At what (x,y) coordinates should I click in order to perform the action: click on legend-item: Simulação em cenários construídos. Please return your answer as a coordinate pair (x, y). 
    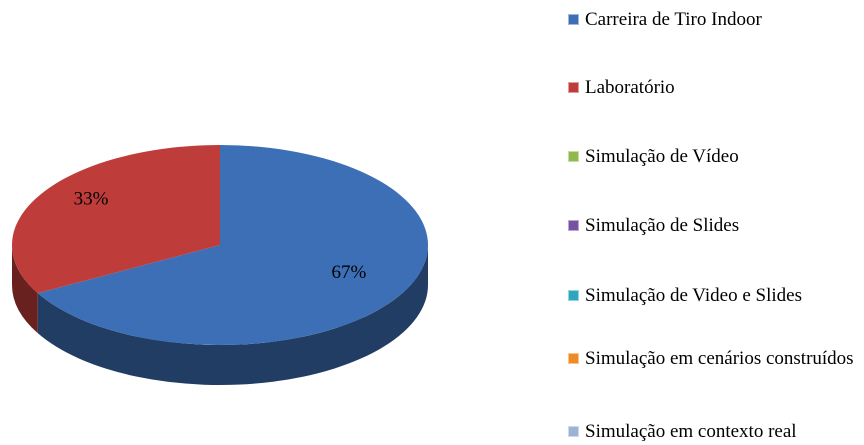
    Looking at the image, I should click on (714, 358).